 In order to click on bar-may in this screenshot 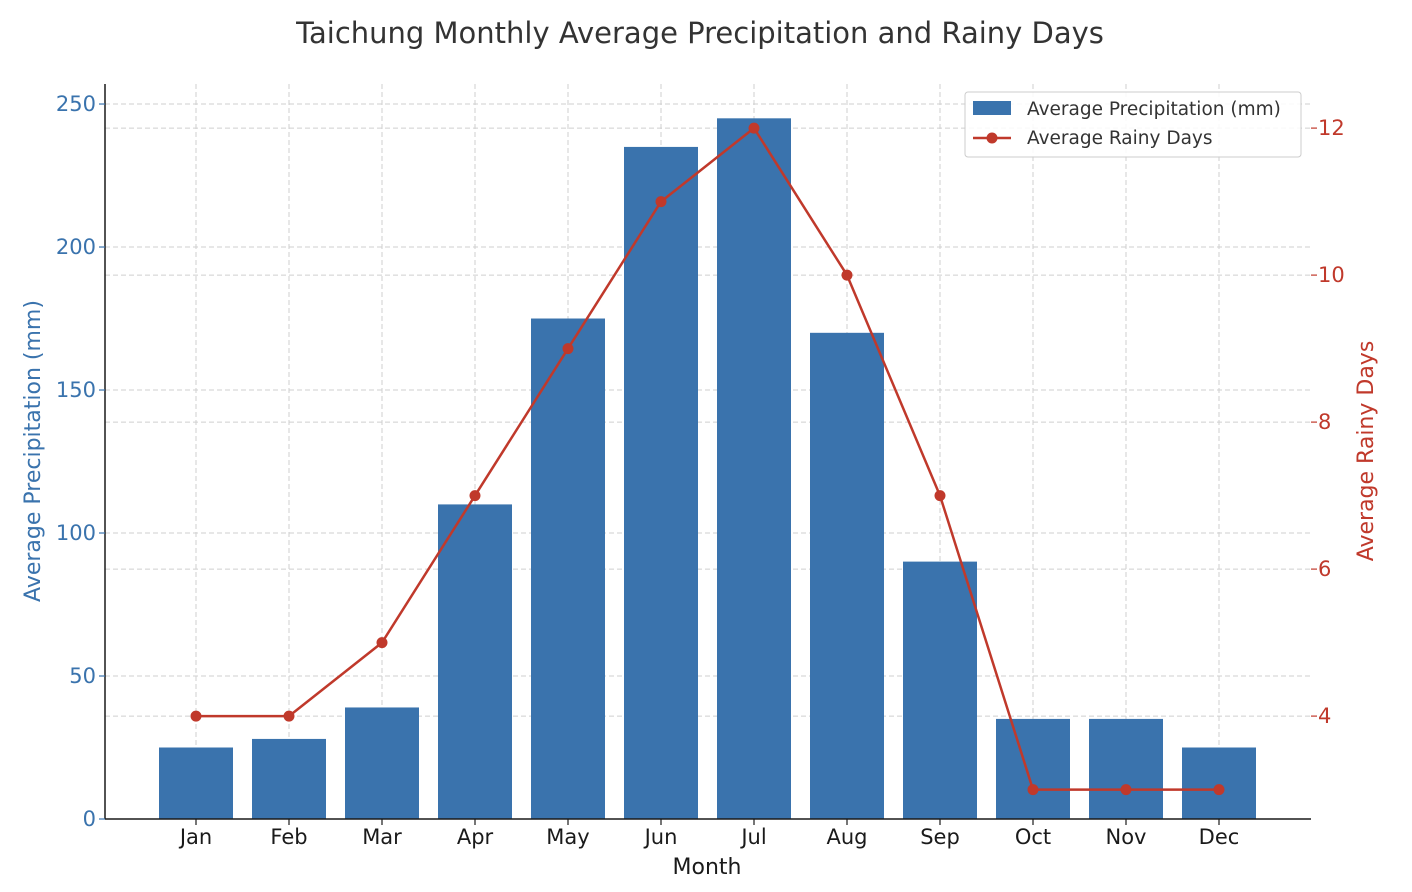, I will do `click(568, 568)`.